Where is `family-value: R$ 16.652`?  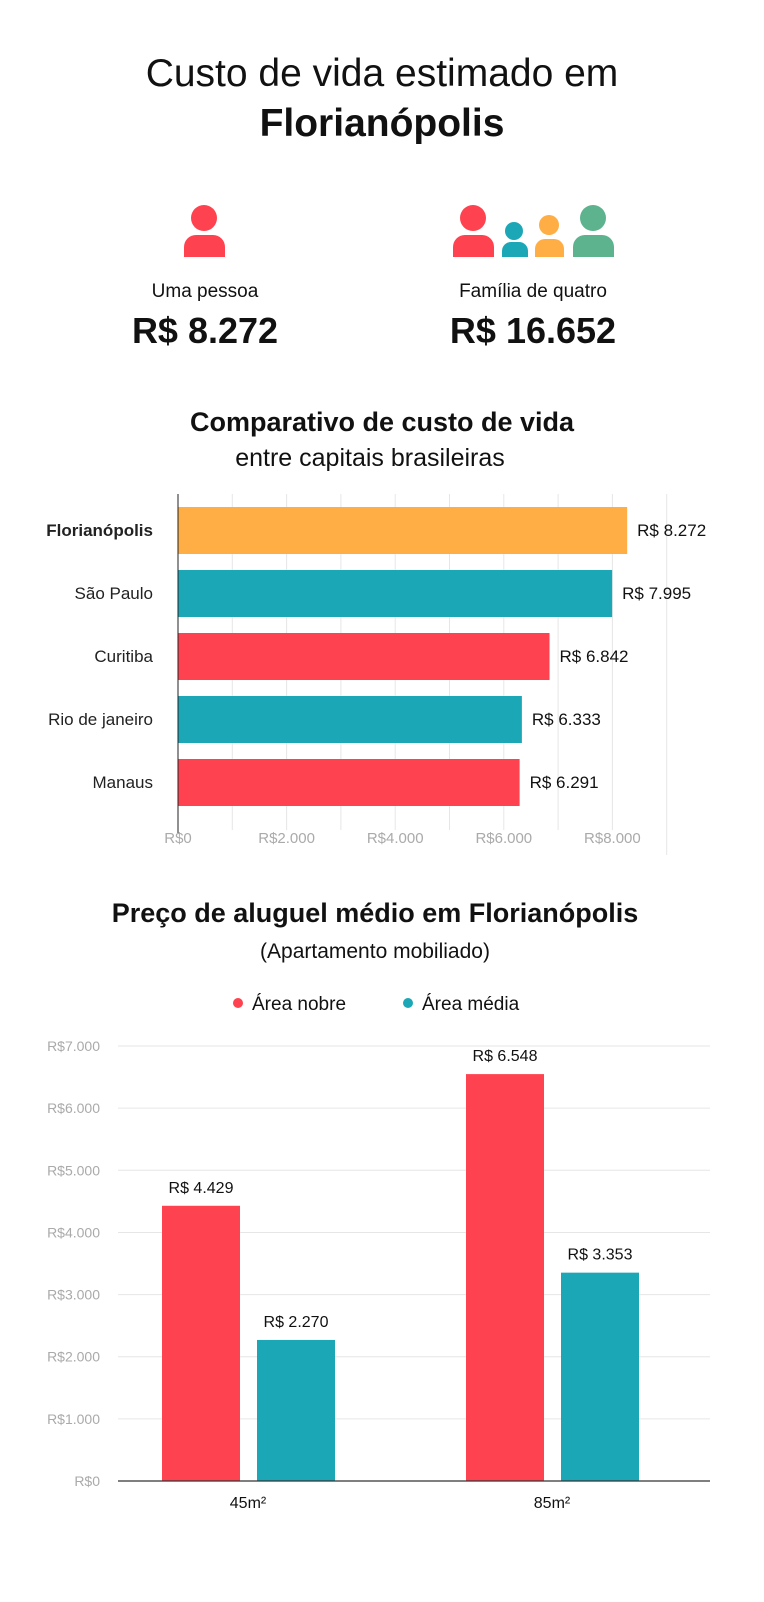
family-value: R$ 16.652 is located at coordinates (533, 330).